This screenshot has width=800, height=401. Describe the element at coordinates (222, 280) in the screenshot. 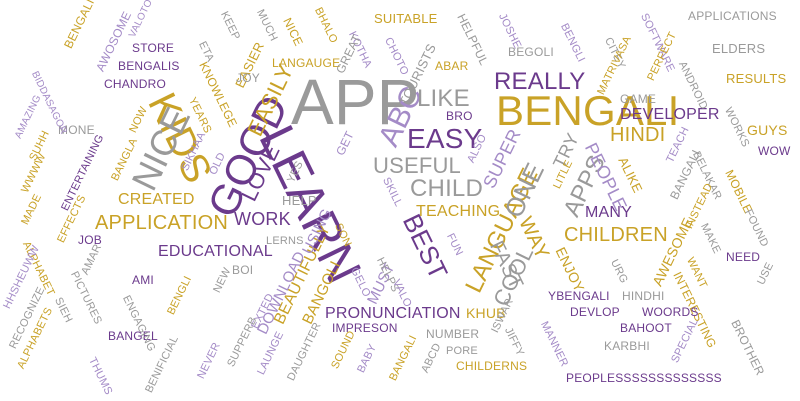

I see `word-new: NEW` at that location.